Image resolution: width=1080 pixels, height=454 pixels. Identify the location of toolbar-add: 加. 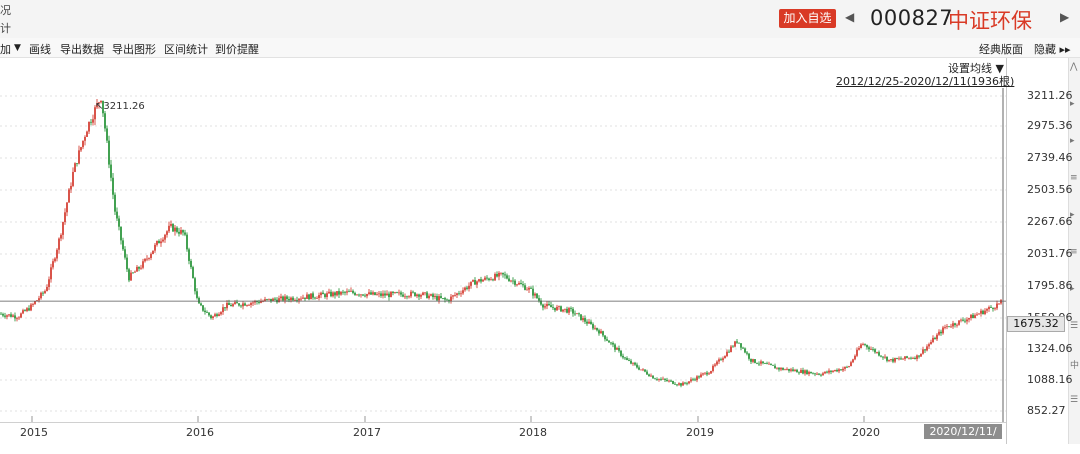
(5, 49).